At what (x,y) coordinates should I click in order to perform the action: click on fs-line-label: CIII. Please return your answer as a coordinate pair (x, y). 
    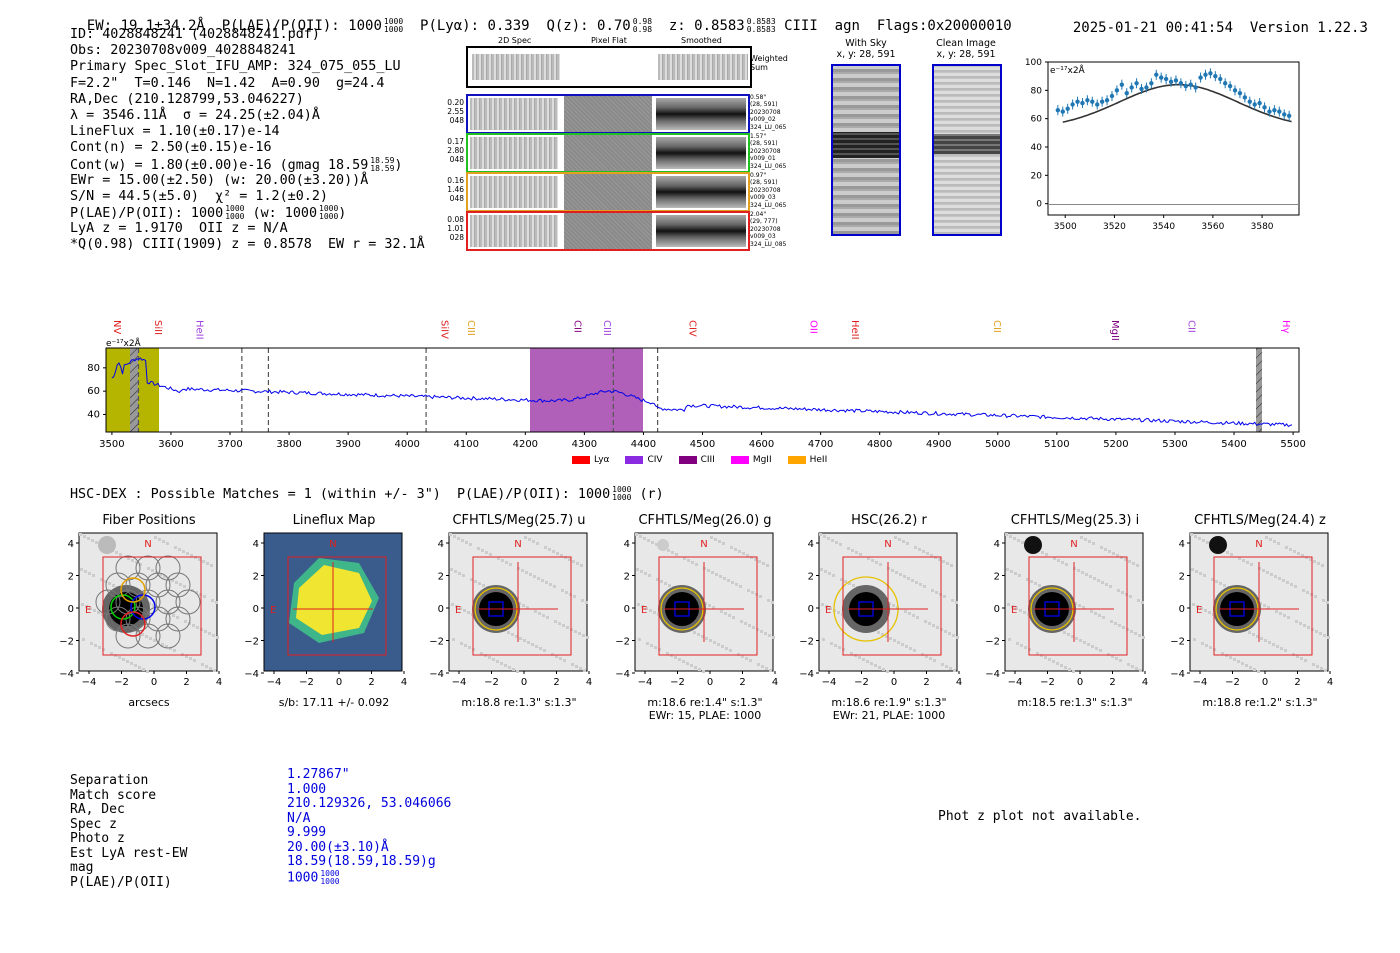
    Looking at the image, I should click on (606, 328).